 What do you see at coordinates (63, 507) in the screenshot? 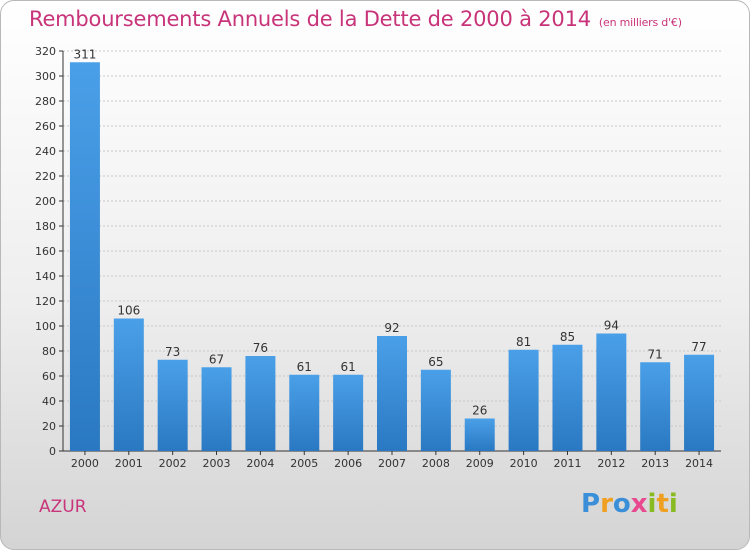
I see `commune-name: AZUR` at bounding box center [63, 507].